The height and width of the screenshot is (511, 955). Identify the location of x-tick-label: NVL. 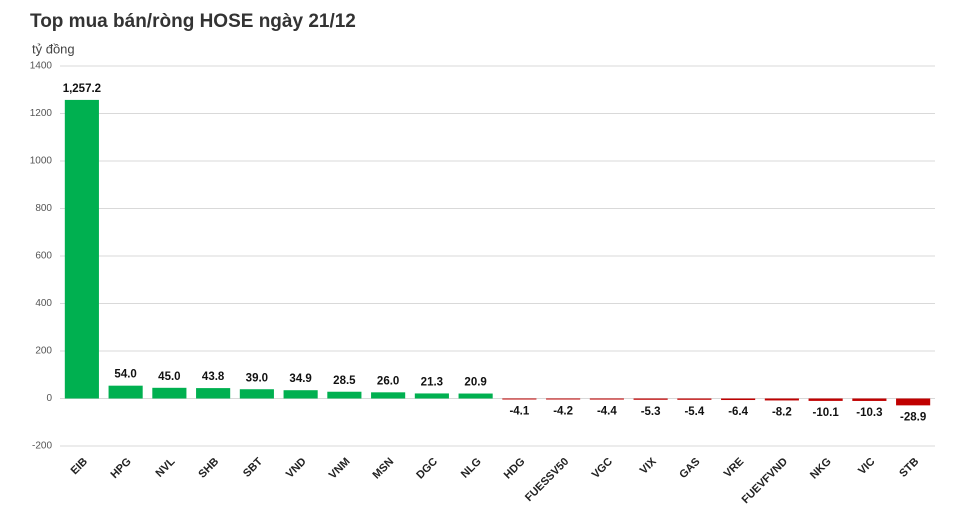
(166, 467).